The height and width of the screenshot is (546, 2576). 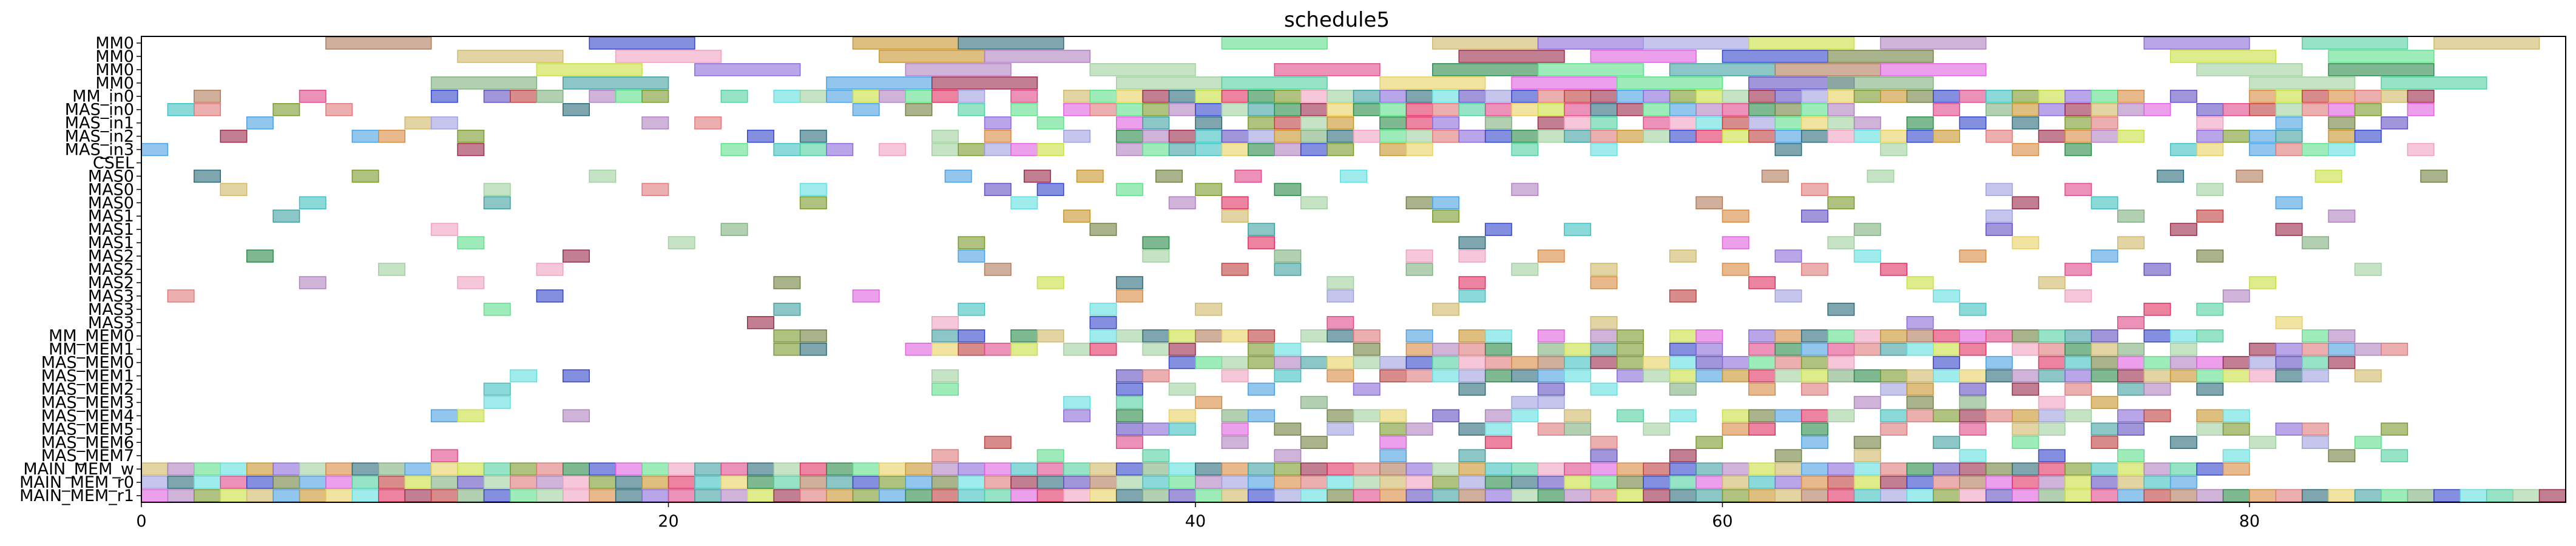 What do you see at coordinates (111, 296) in the screenshot?
I see `y-tick-label: MAS3` at bounding box center [111, 296].